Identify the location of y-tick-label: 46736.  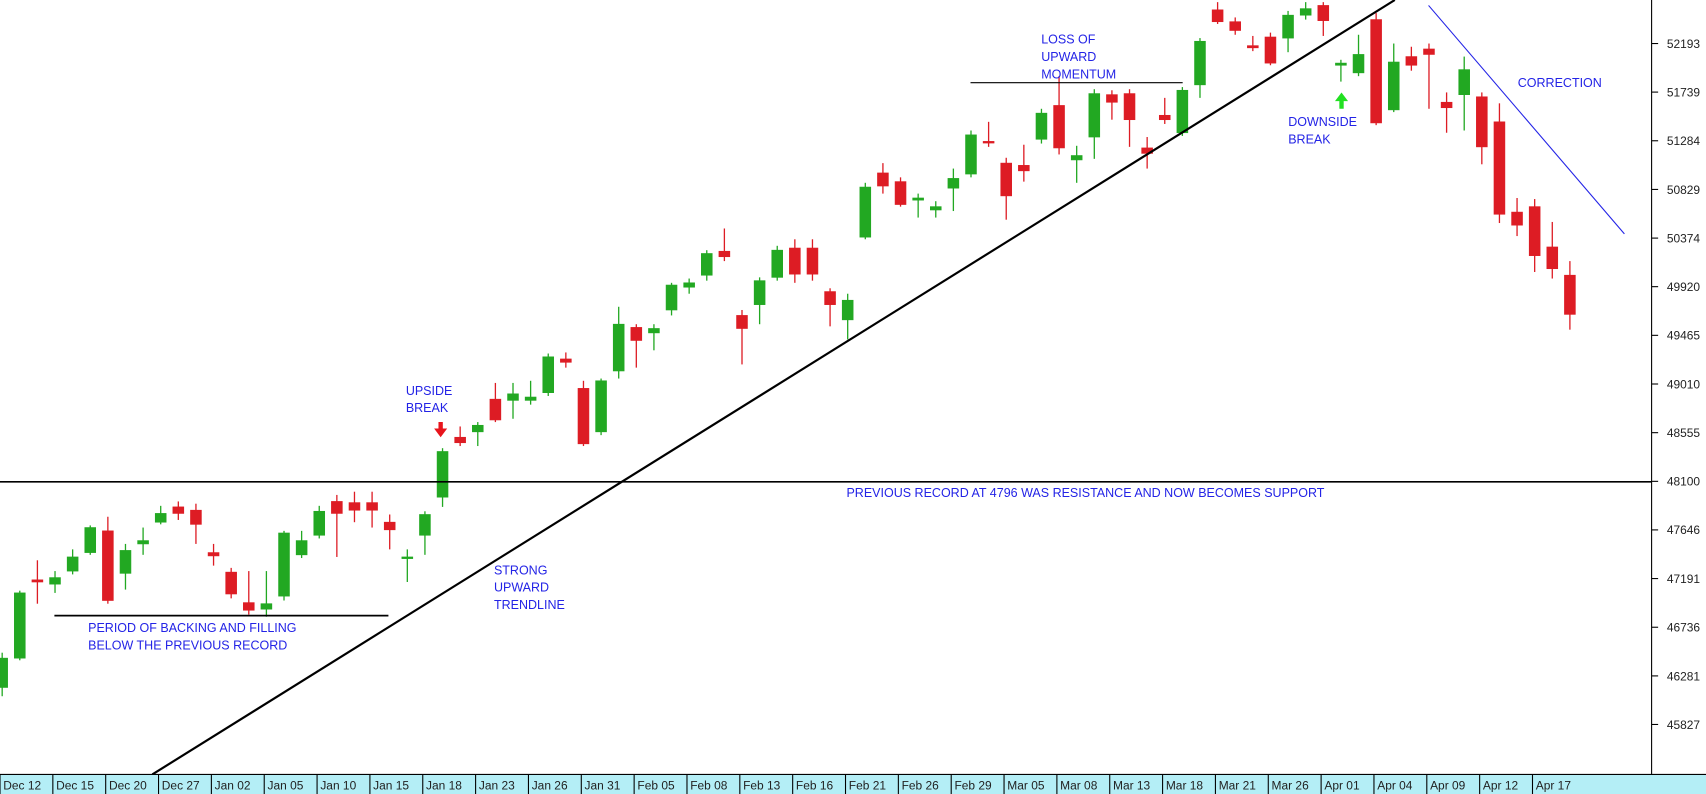
(1684, 628).